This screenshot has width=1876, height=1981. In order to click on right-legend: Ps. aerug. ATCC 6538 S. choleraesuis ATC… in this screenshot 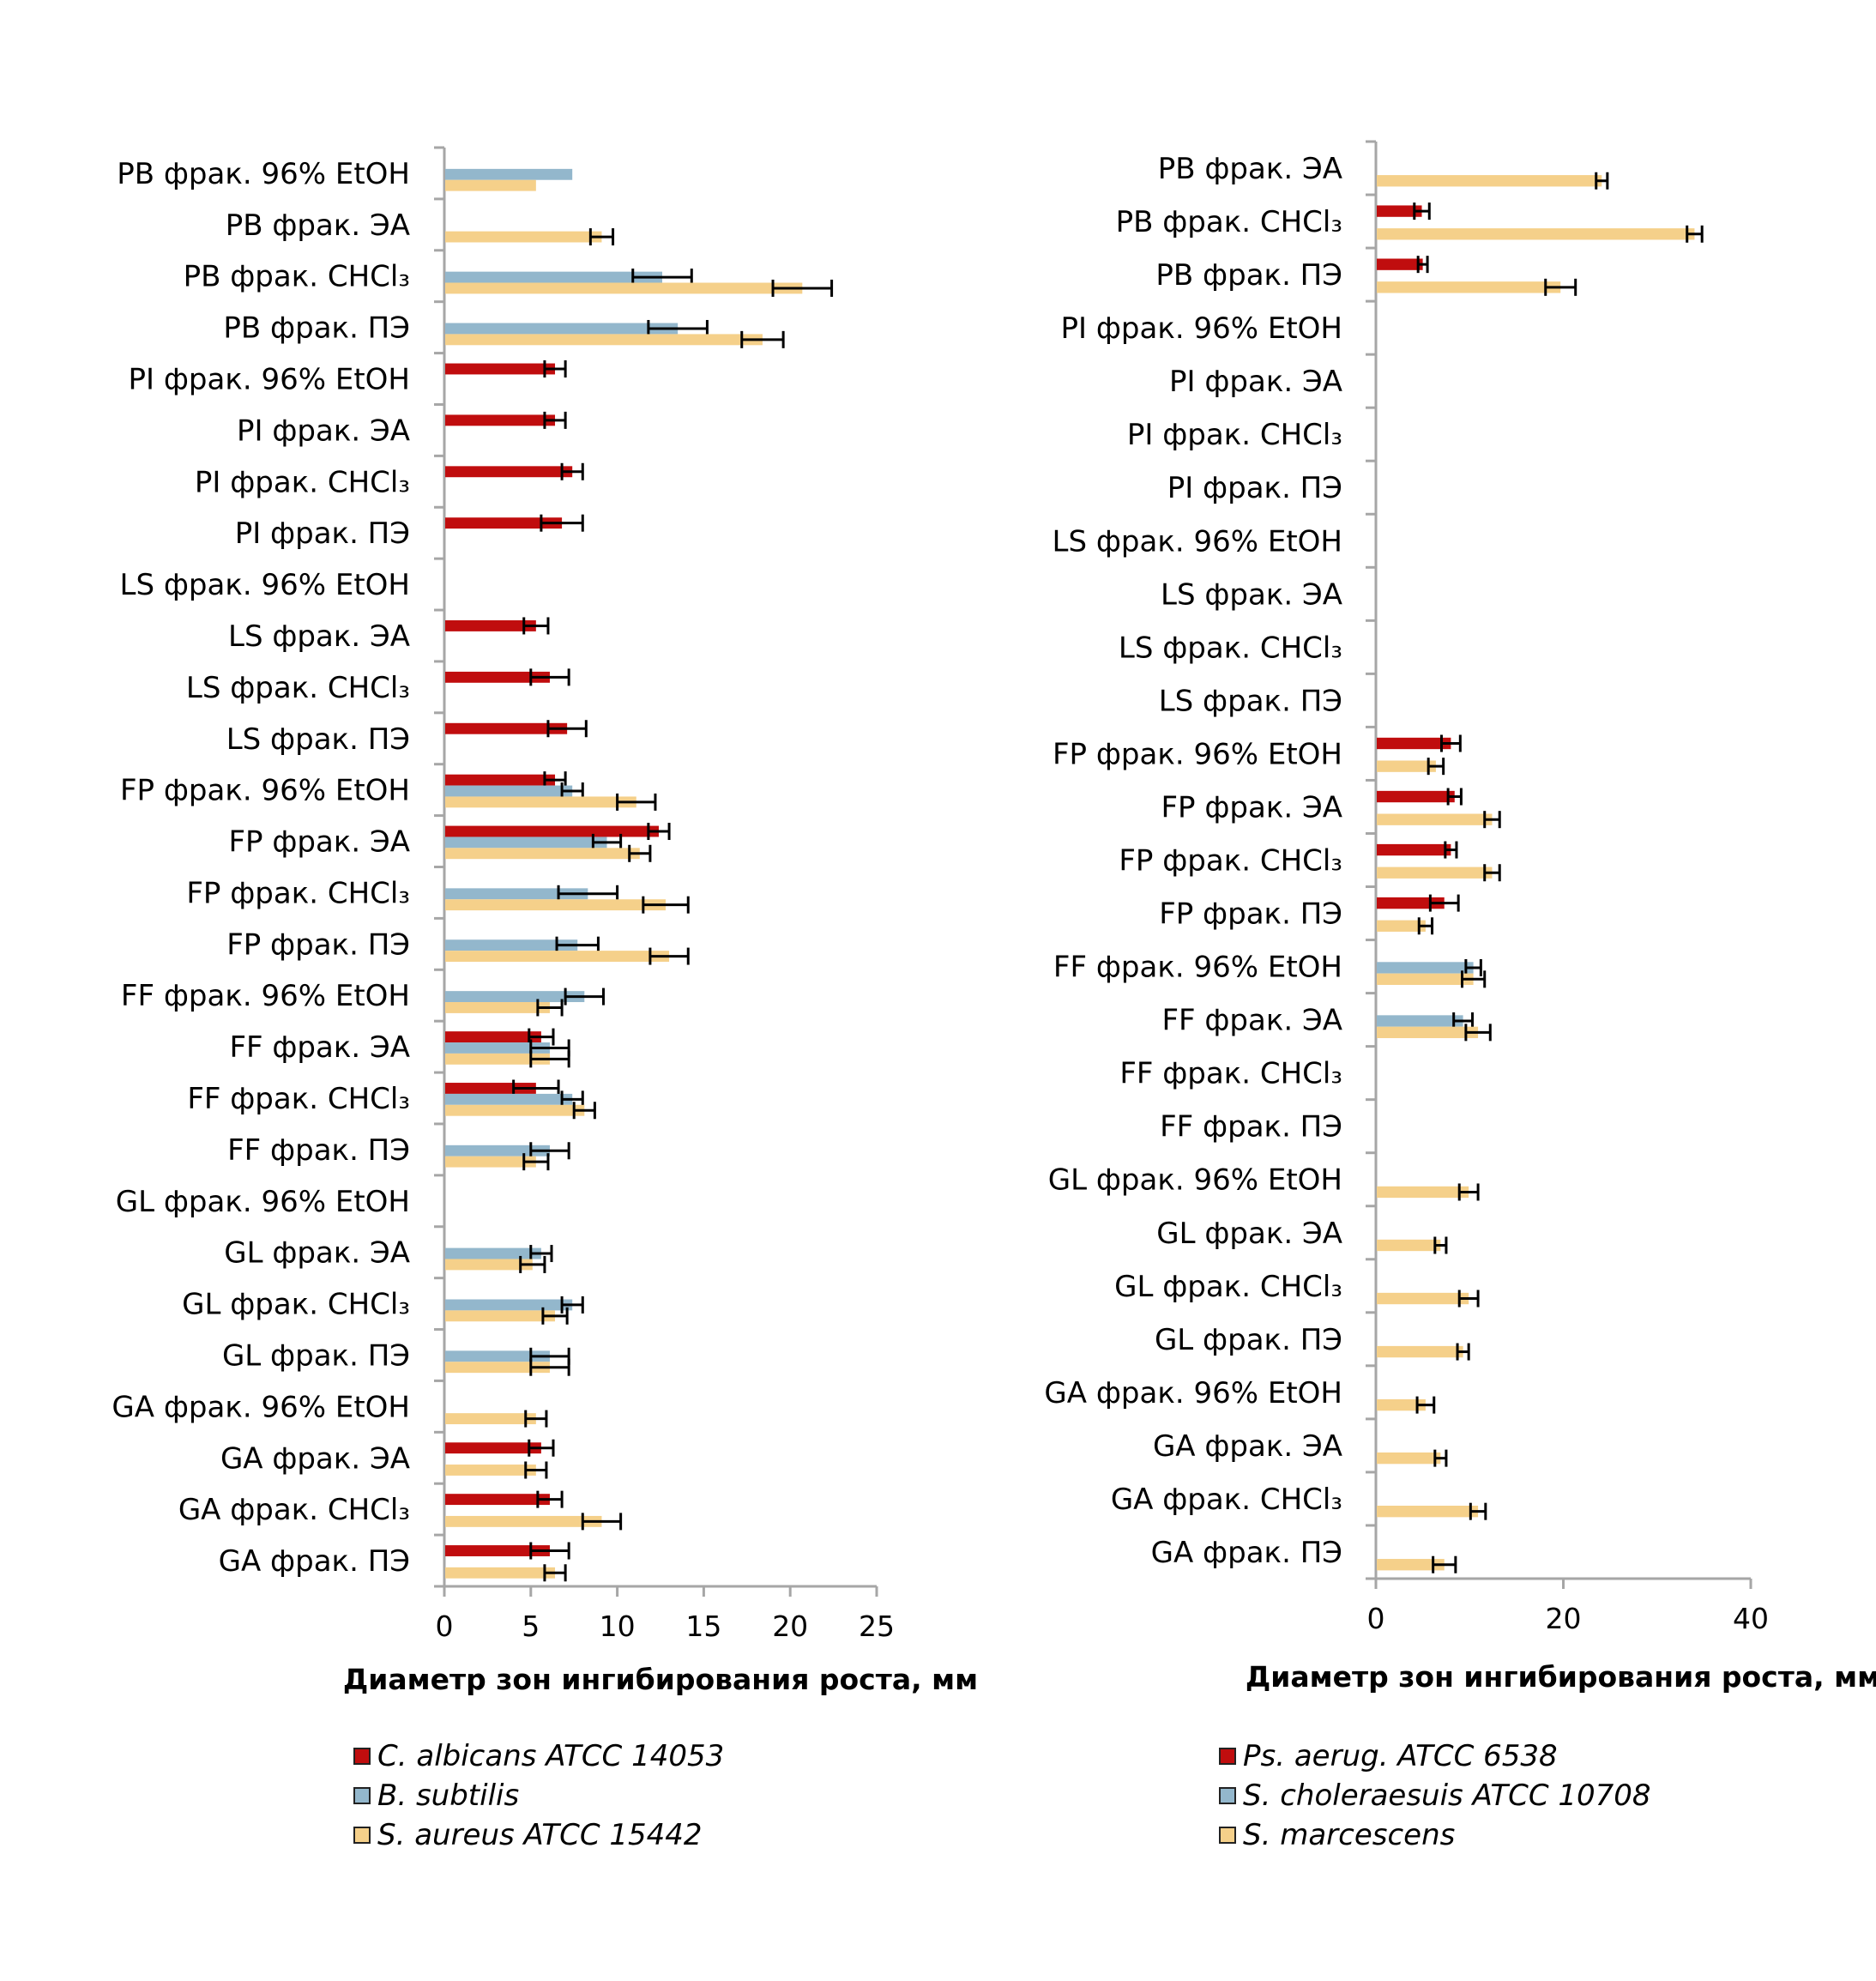, I will do `click(1435, 1795)`.